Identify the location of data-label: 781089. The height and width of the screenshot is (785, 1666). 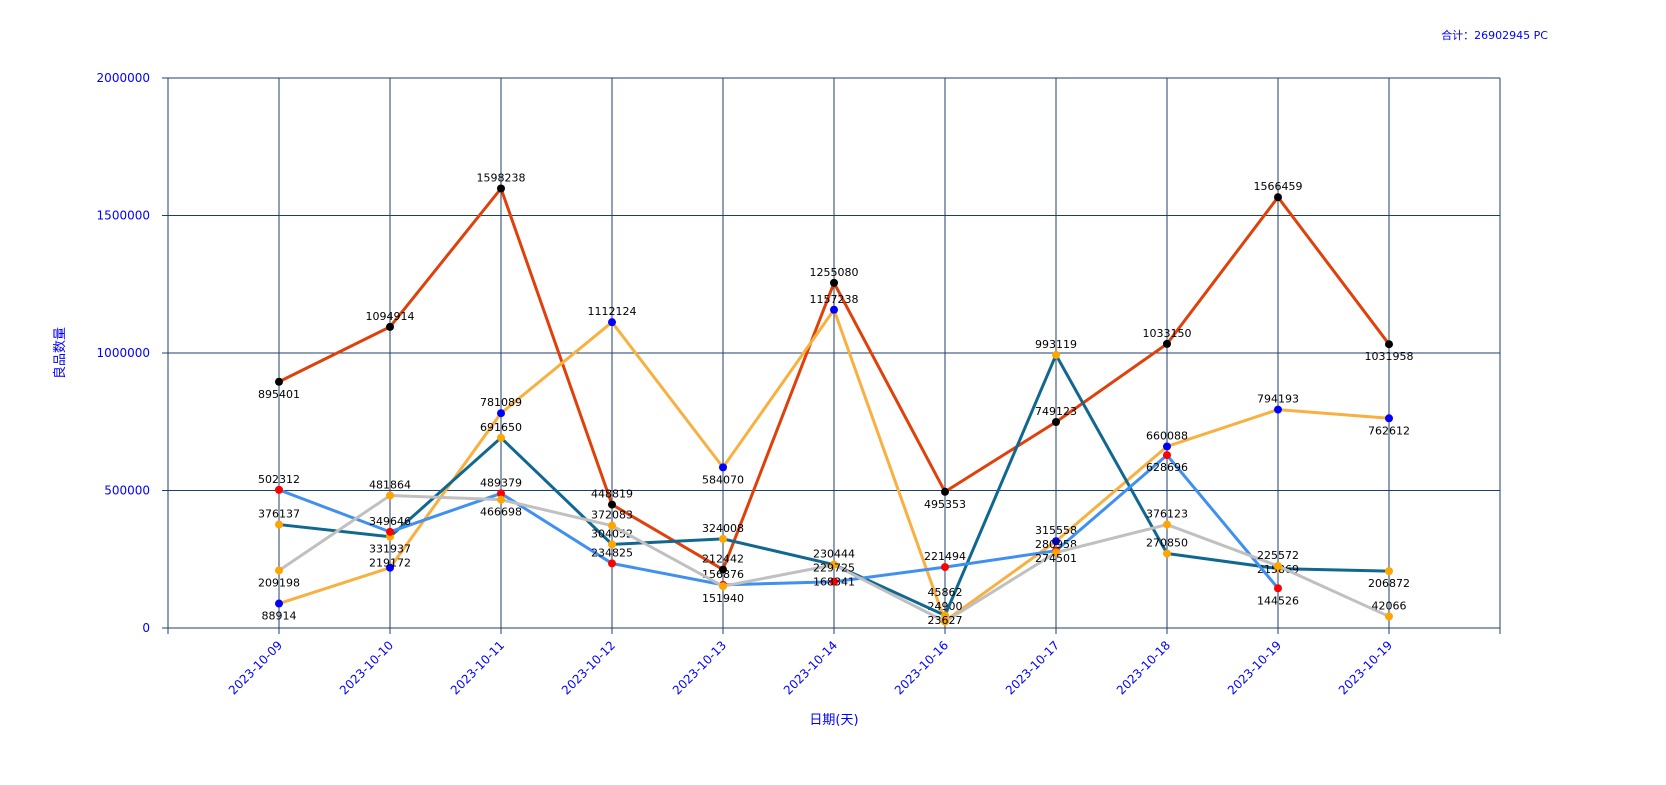
(501, 402).